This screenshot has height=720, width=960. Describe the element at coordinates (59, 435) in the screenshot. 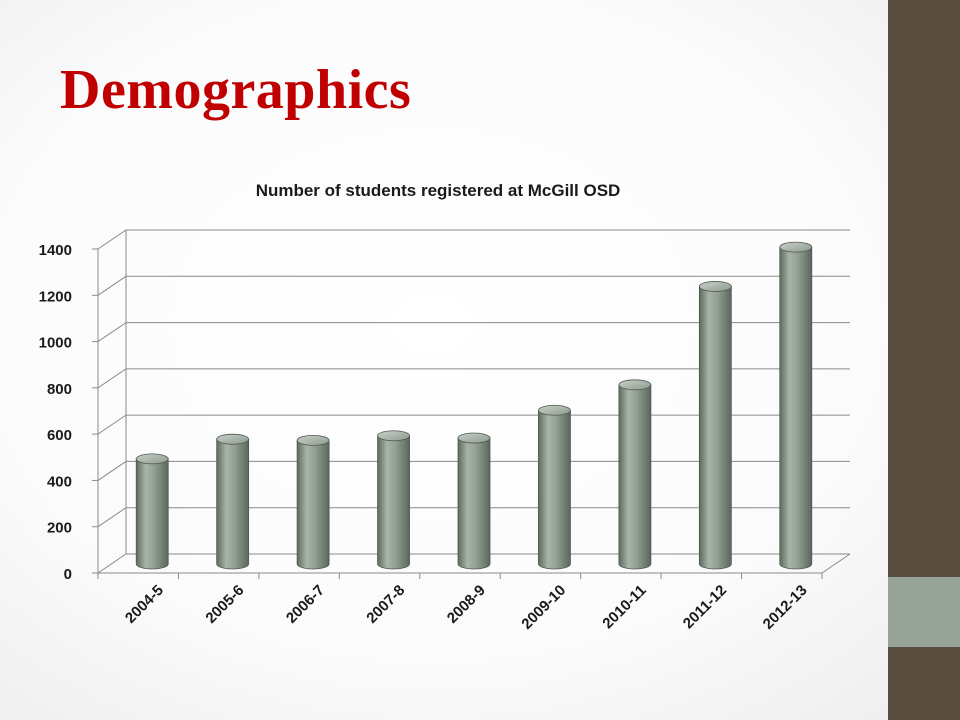

I see `y-tick-label: 600` at that location.